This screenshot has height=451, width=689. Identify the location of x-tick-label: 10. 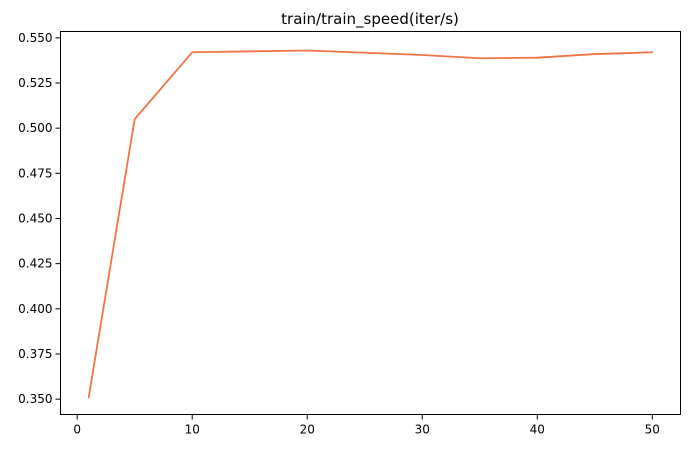
(192, 430).